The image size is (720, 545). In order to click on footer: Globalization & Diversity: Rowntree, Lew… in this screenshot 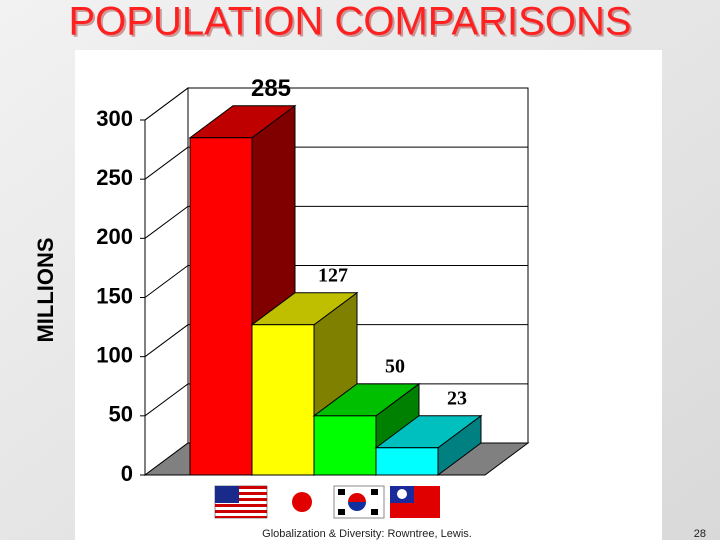, I will do `click(367, 534)`.